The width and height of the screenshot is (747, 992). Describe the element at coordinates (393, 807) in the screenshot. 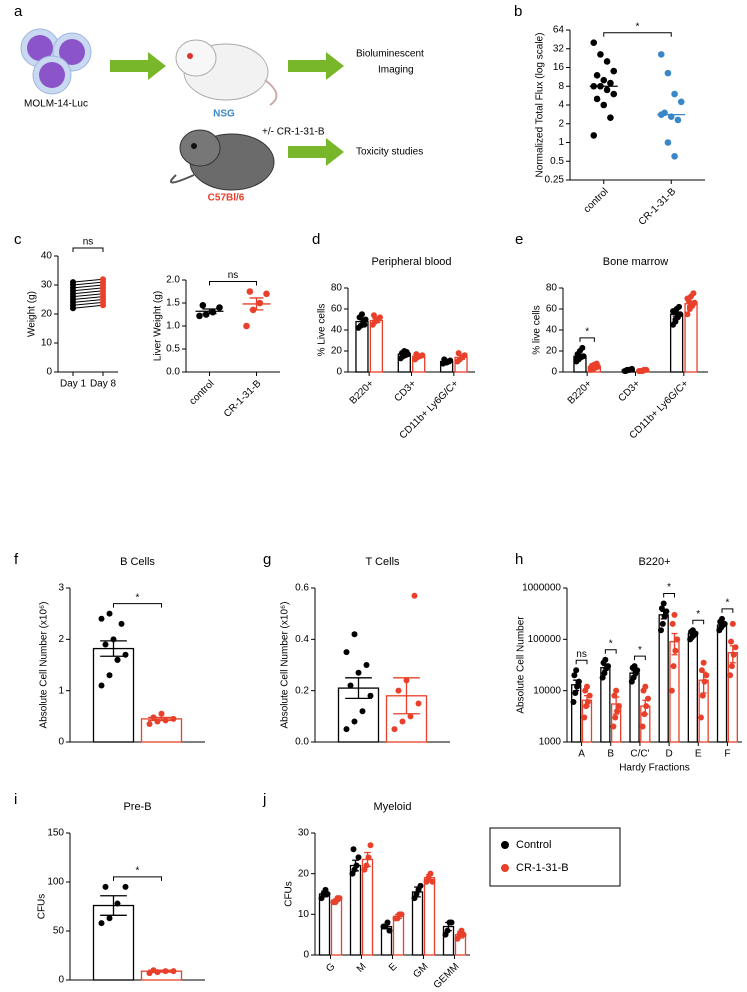

I see `chart-title: Myeloid` at that location.